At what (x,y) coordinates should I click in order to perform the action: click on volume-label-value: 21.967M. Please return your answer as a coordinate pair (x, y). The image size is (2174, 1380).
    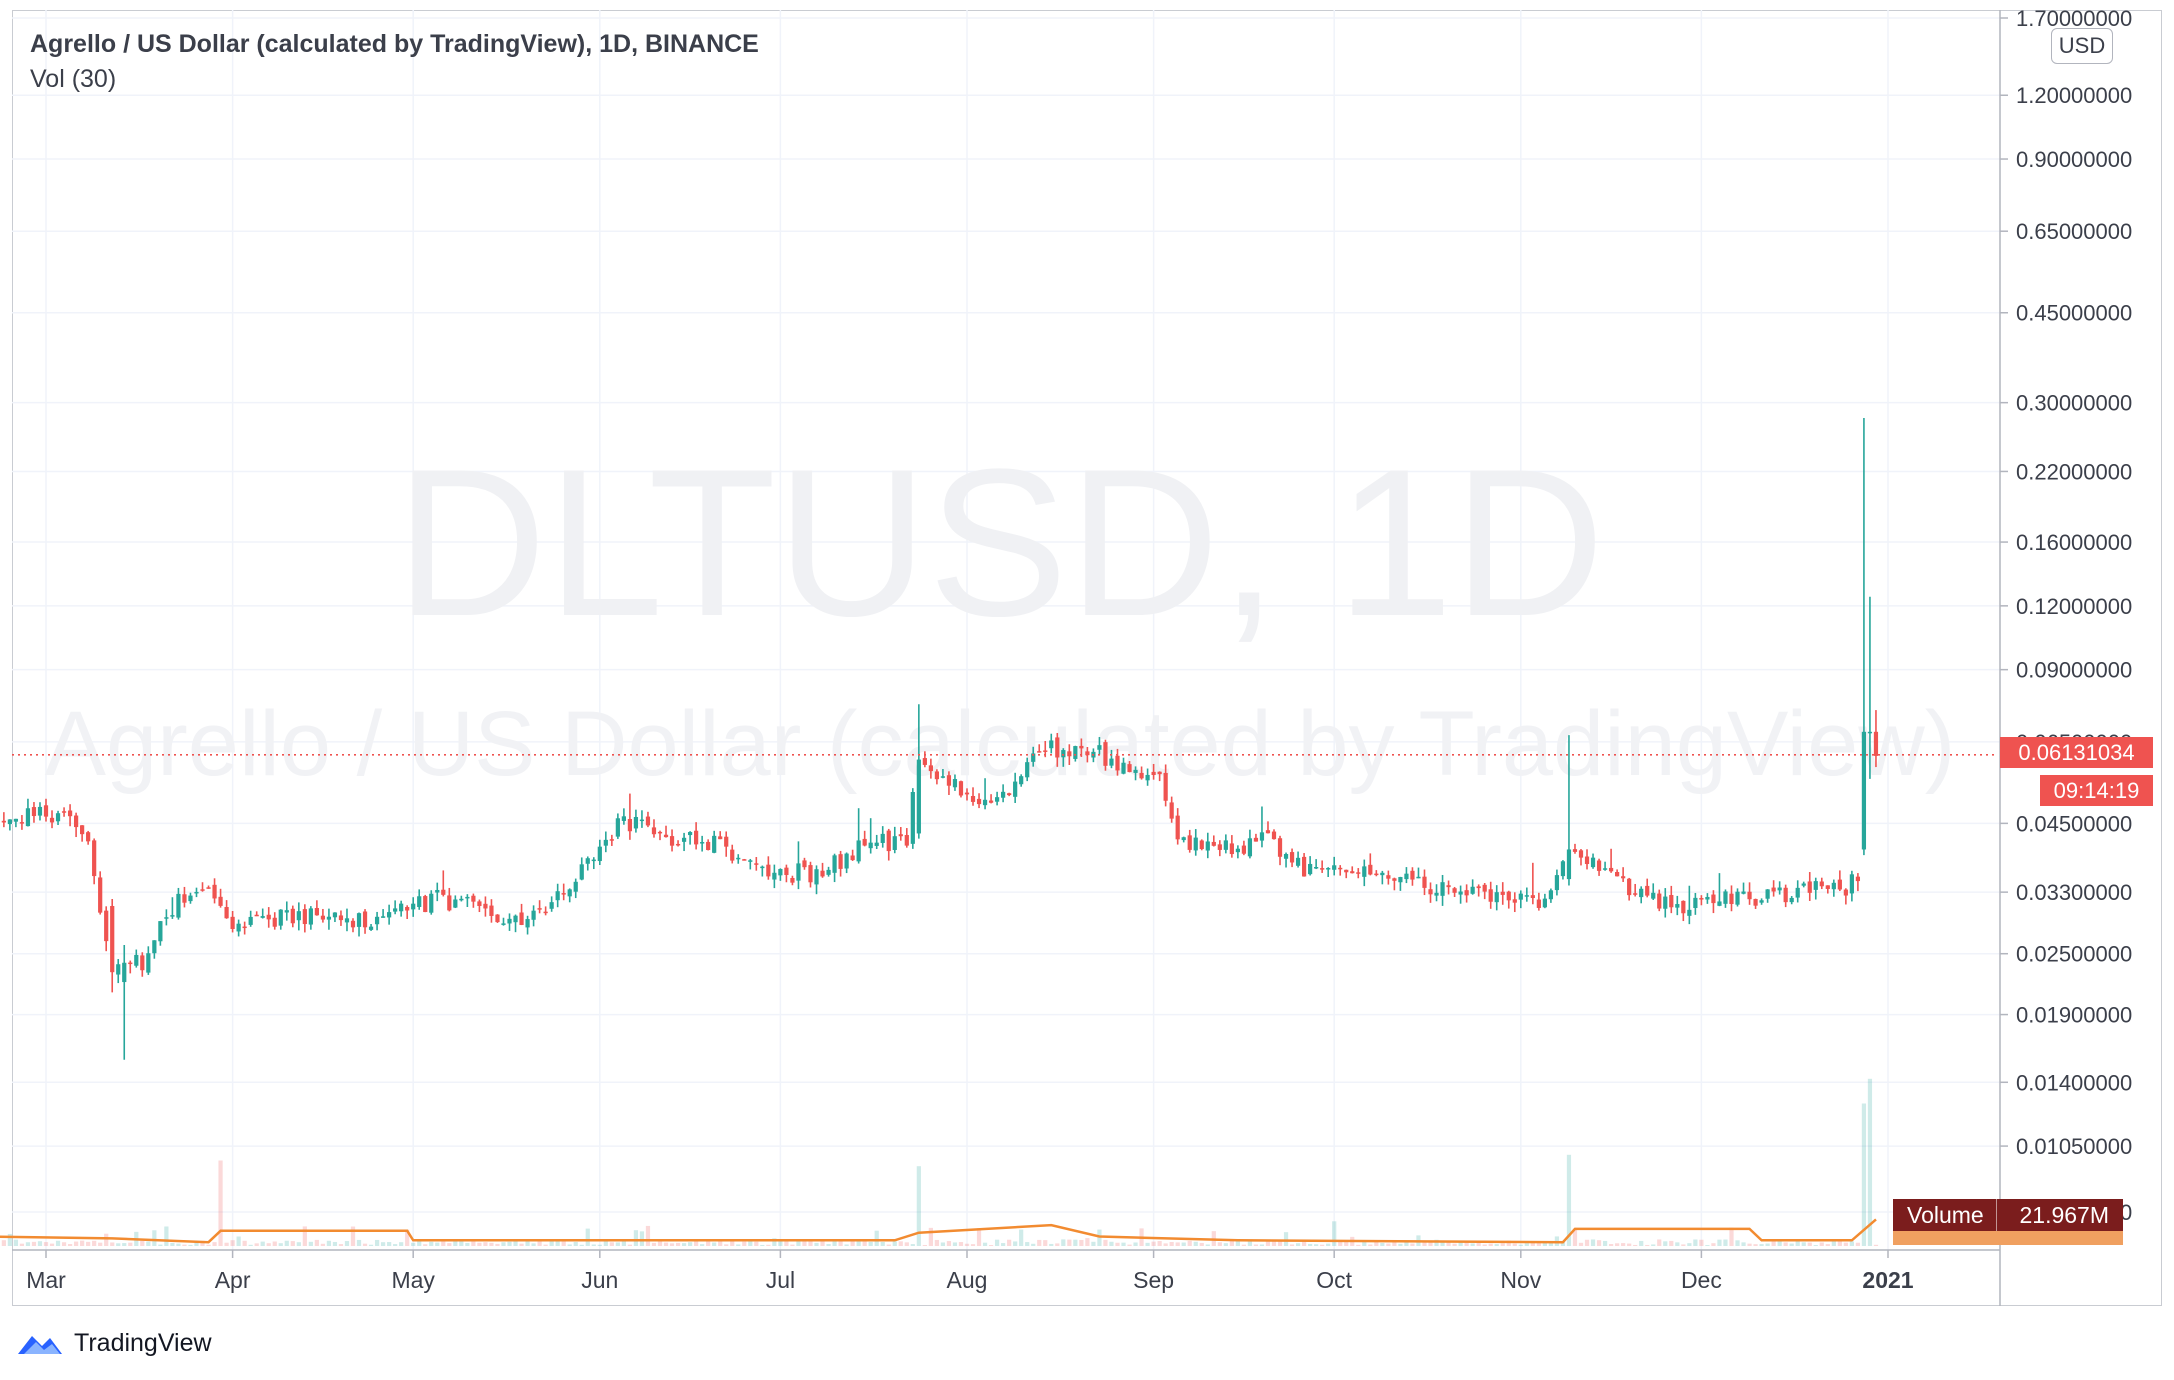
    Looking at the image, I should click on (2064, 1215).